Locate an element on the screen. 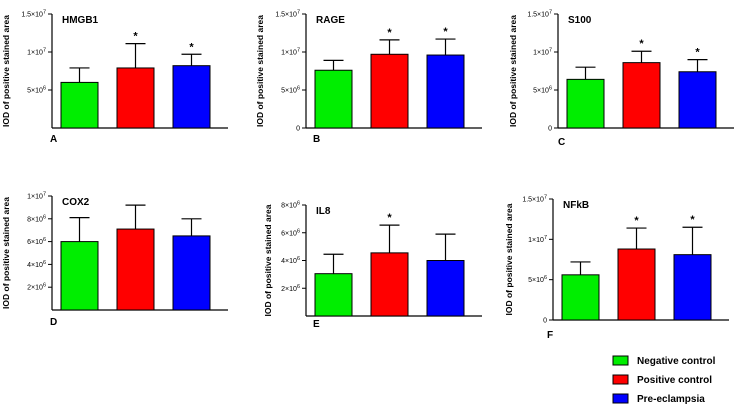 This screenshot has height=407, width=737. panel-letter: B is located at coordinates (316, 139).